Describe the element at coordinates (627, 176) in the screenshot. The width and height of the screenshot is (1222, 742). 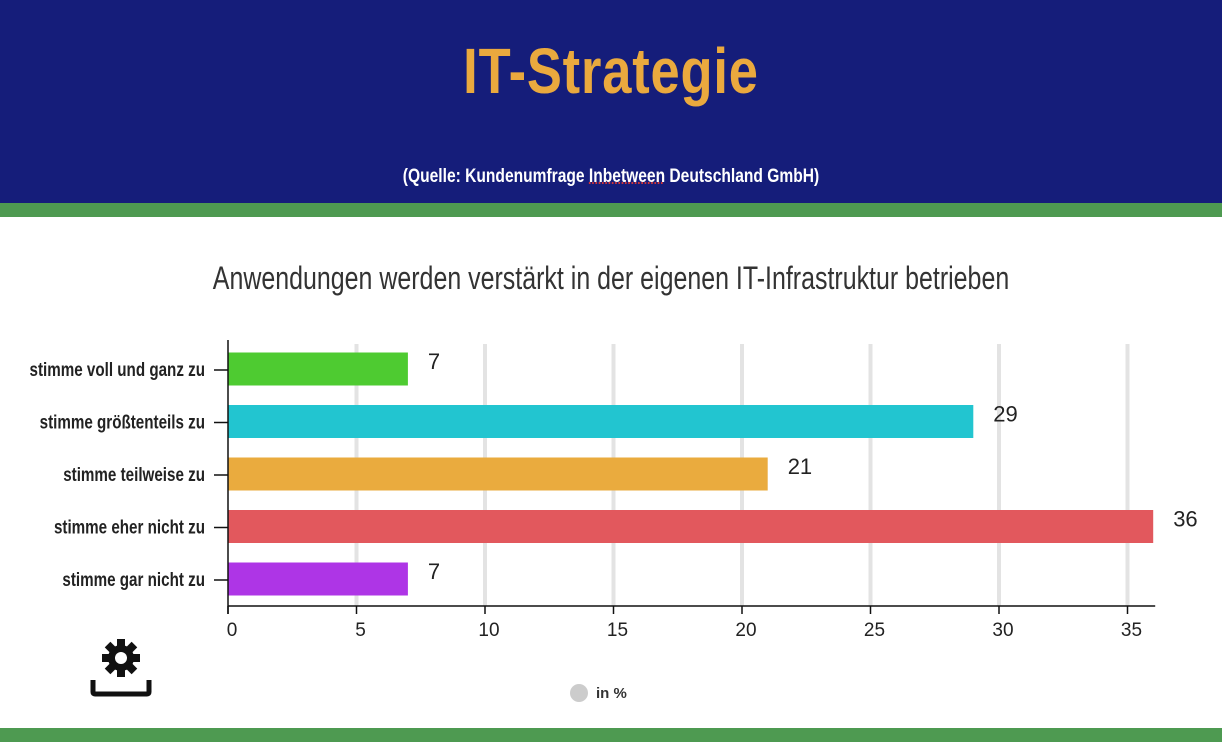
I see `source-brand: Inbetween` at that location.